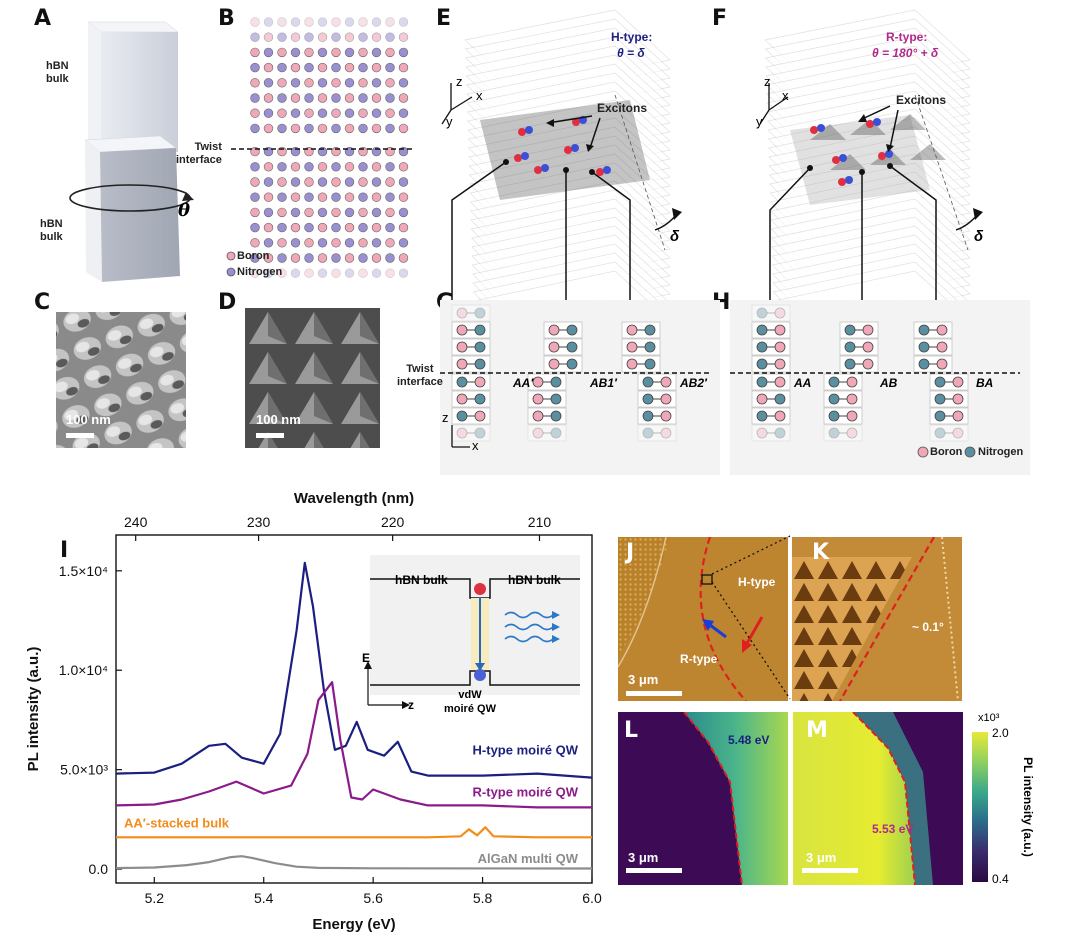 Image resolution: width=1080 pixels, height=942 pixels. I want to click on series-label-3: AlGaN multi QW, so click(528, 858).